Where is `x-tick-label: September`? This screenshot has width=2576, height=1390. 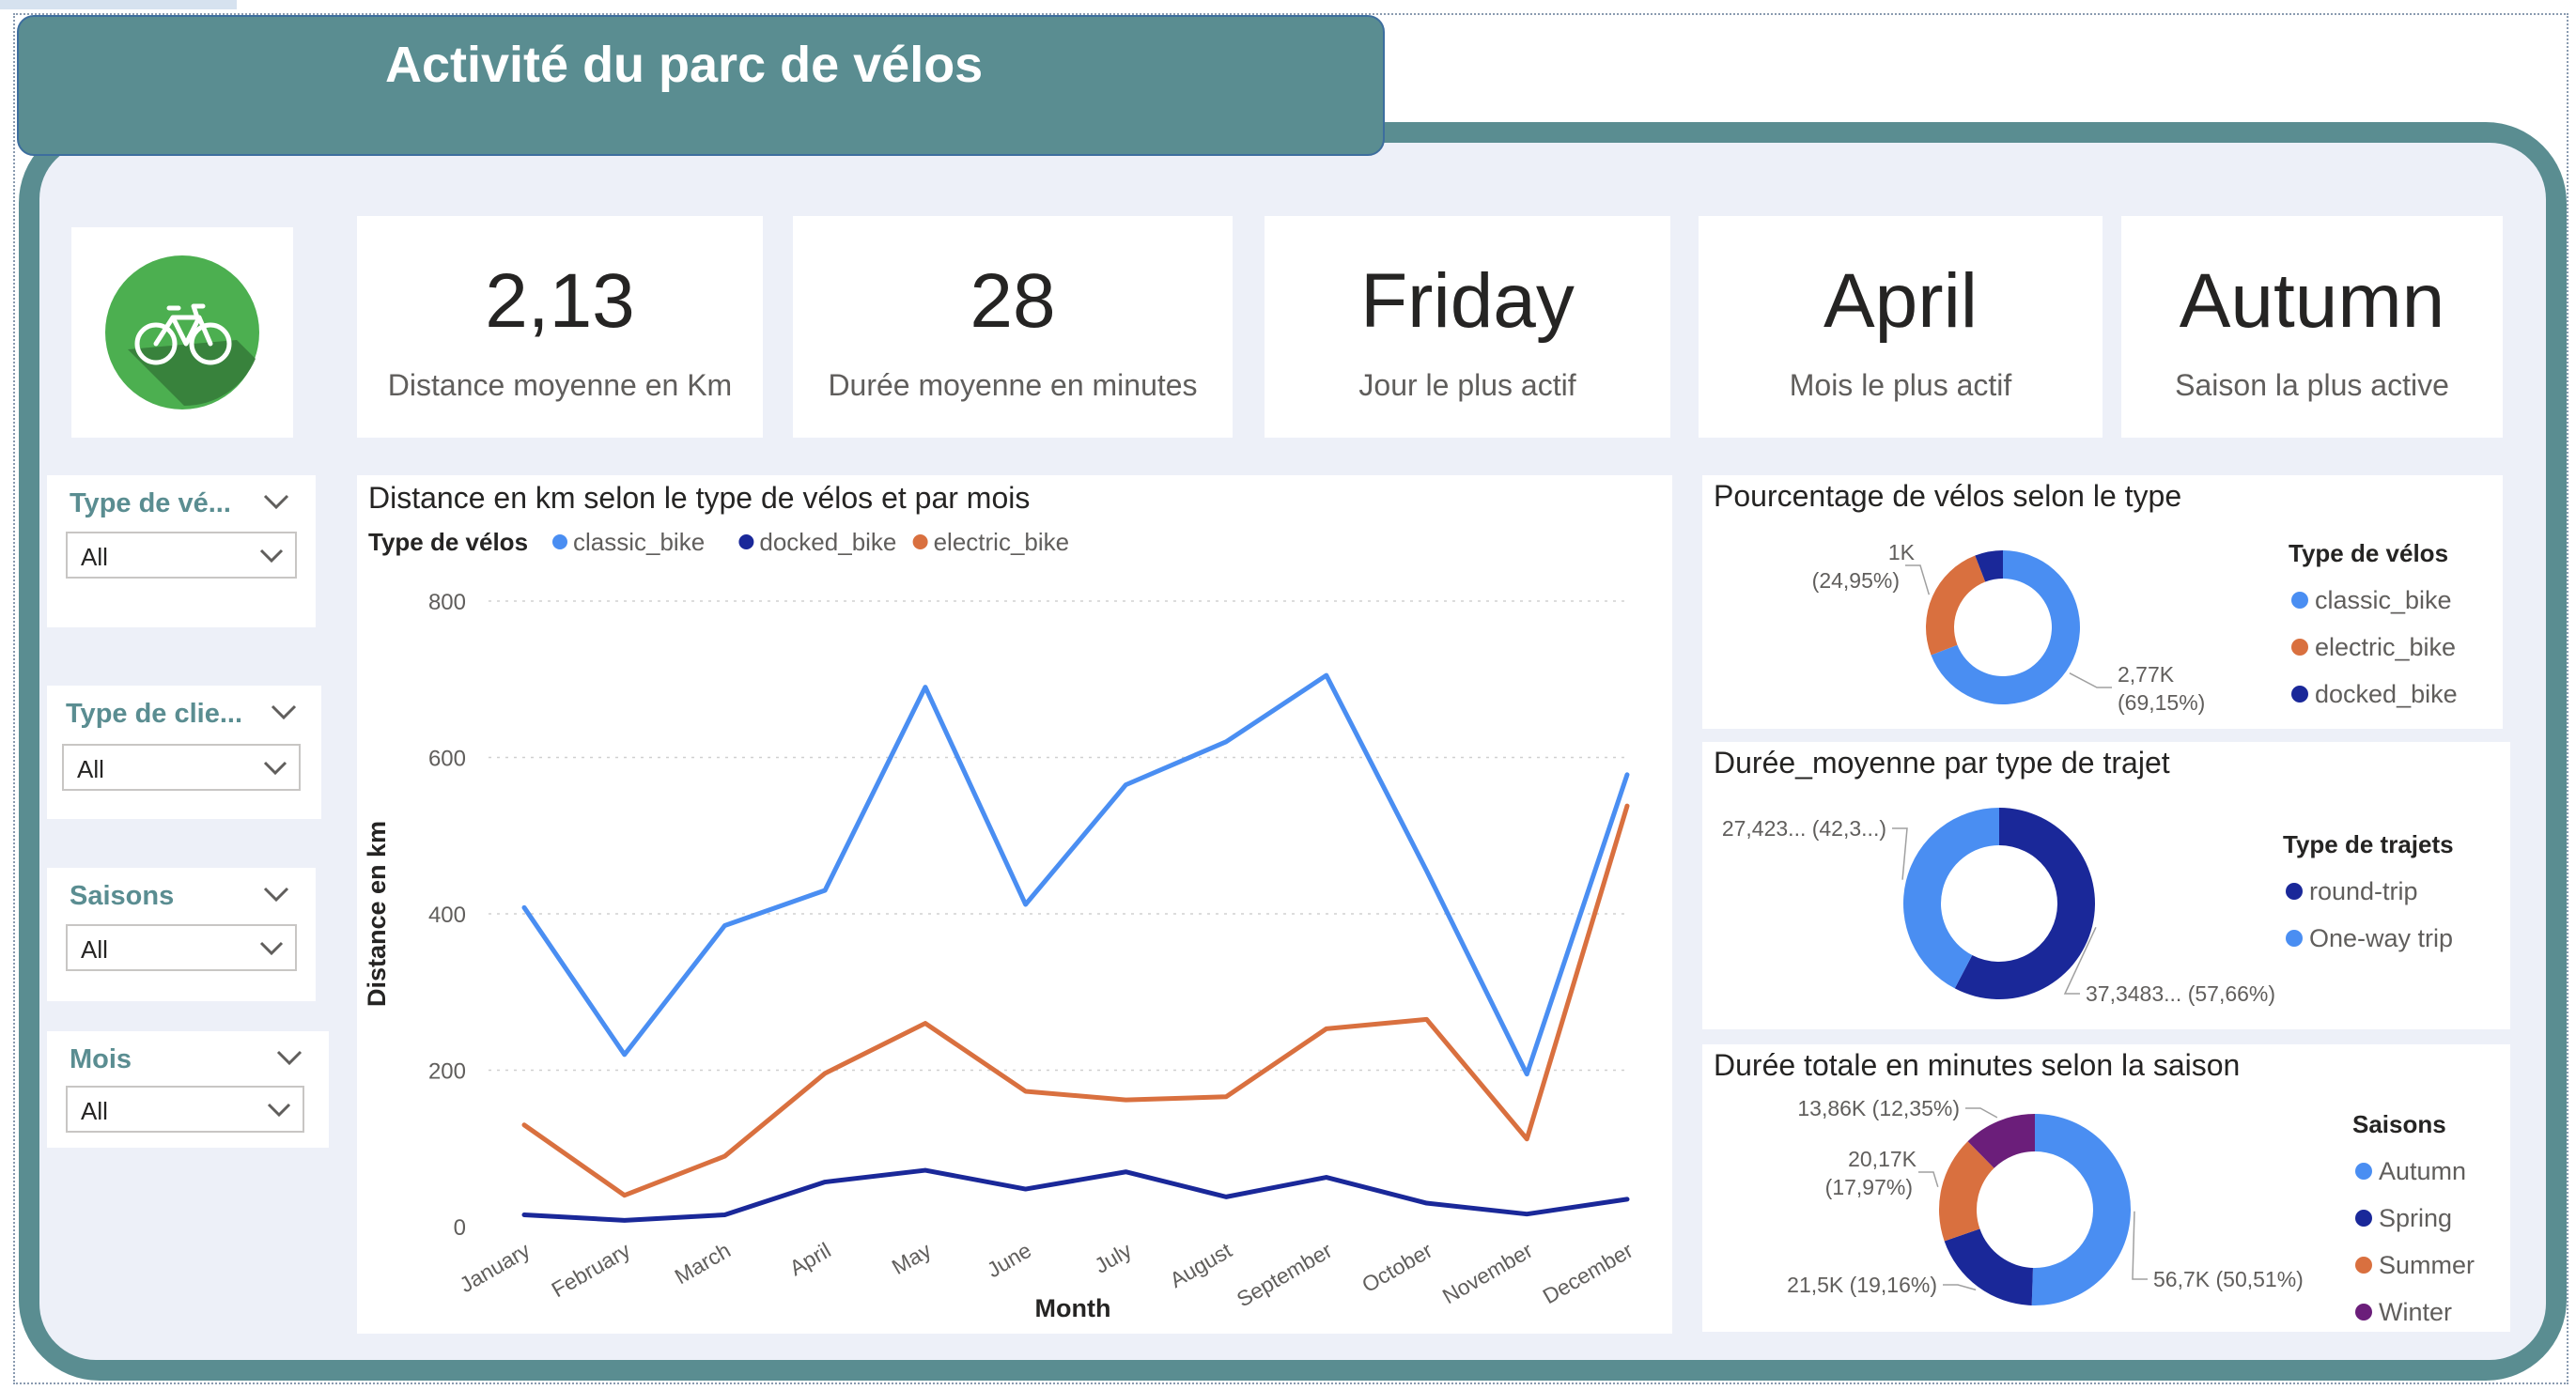 x-tick-label: September is located at coordinates (1285, 1275).